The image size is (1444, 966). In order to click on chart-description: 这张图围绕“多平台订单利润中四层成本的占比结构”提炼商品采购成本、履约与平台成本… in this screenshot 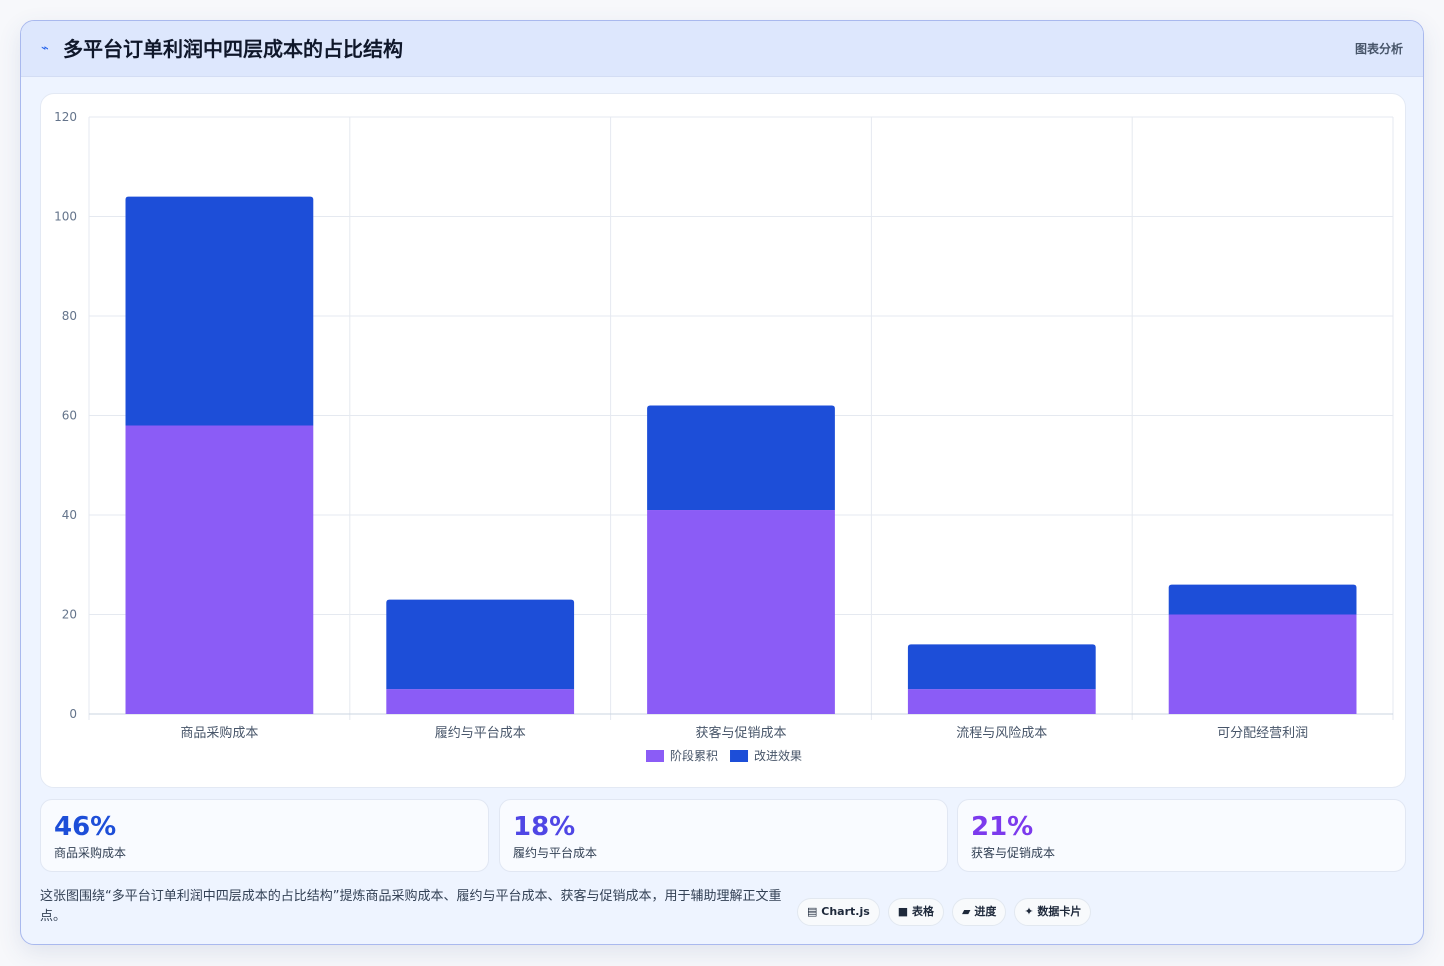, I will do `click(411, 906)`.